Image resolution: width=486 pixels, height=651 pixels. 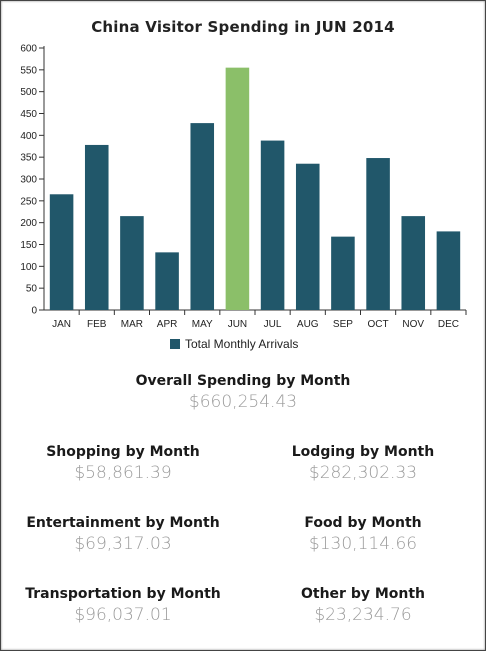 What do you see at coordinates (273, 324) in the screenshot?
I see `x-tick-label: JUL` at bounding box center [273, 324].